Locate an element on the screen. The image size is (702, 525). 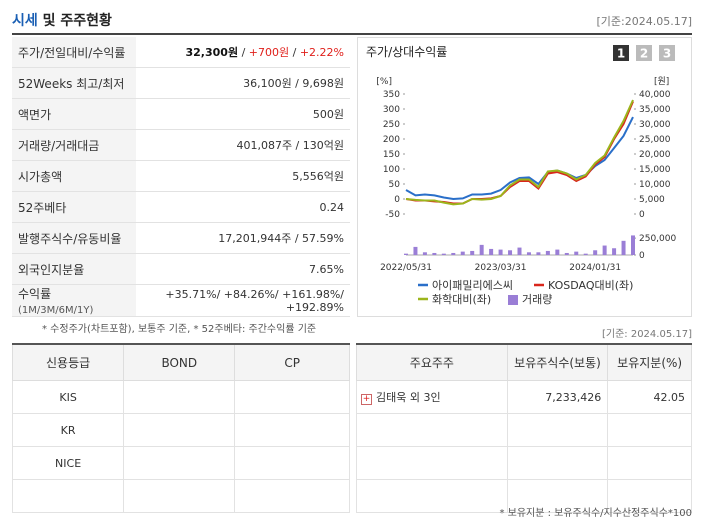
row: KR is located at coordinates (180, 430).